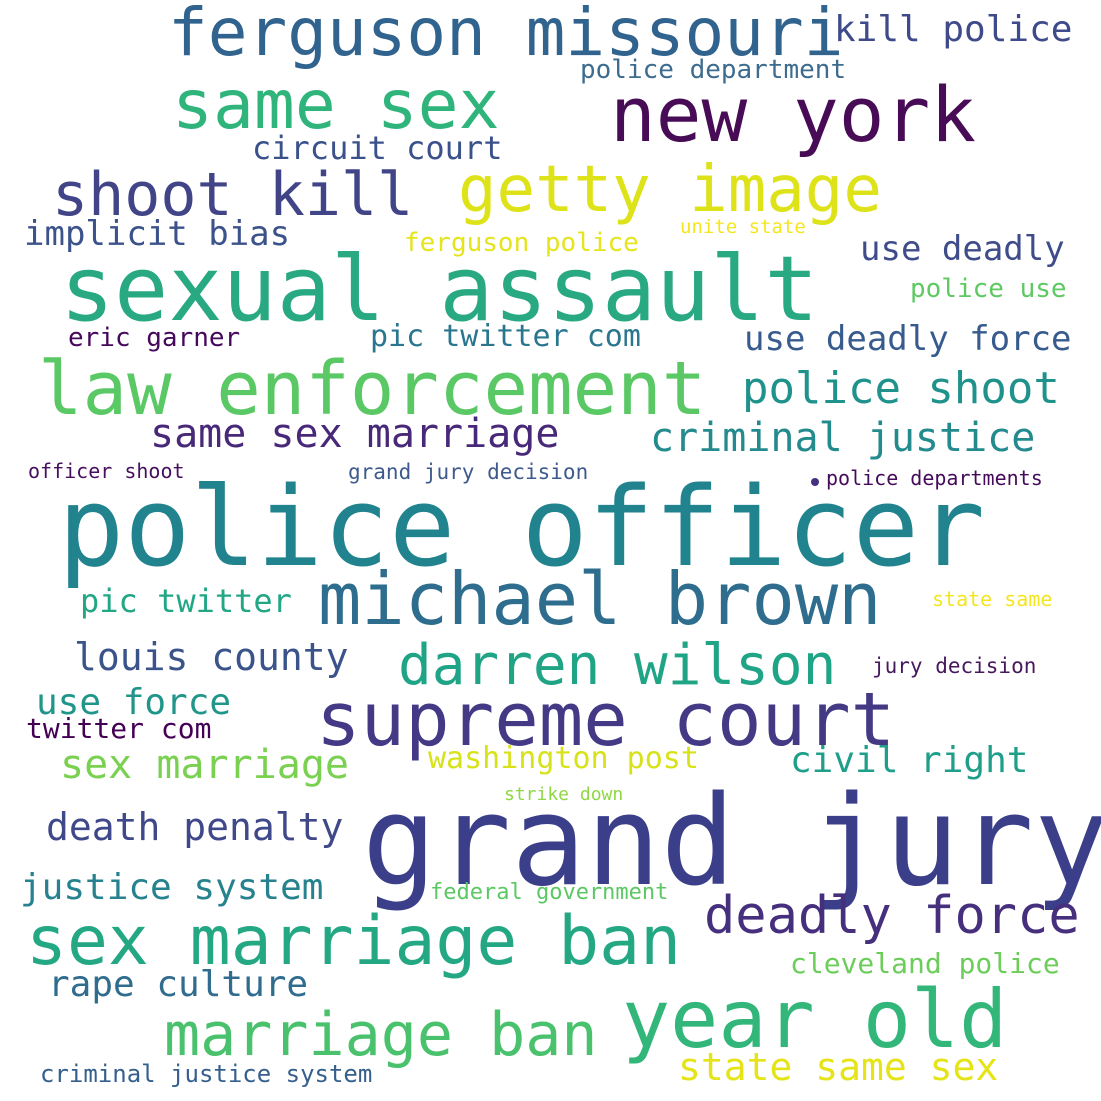 This screenshot has height=1101, width=1101. What do you see at coordinates (506, 35) in the screenshot?
I see `word-ferguson-missouri: ferguson missouri` at bounding box center [506, 35].